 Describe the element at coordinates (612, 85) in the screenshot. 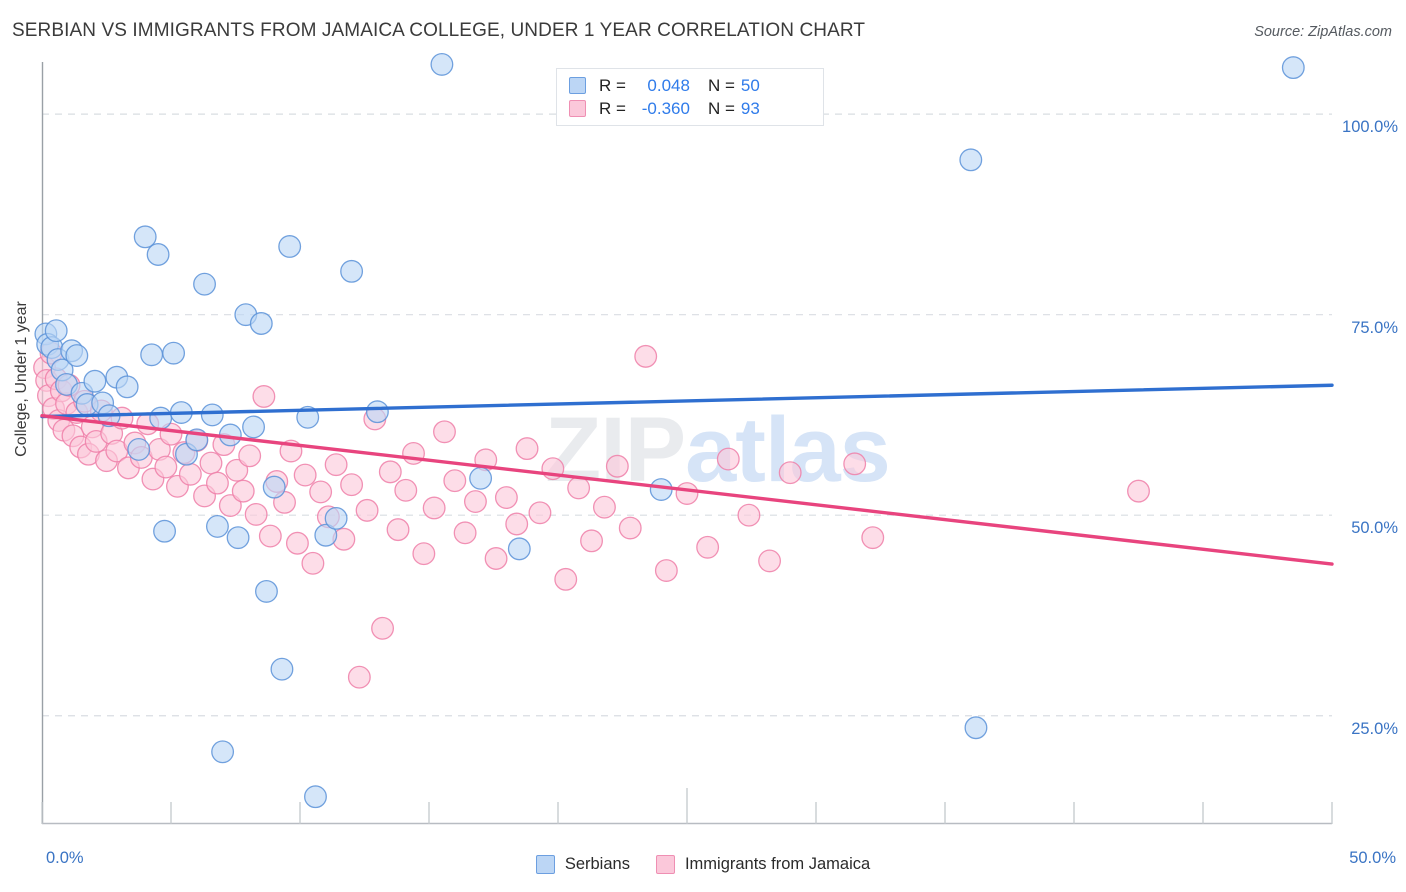

I see `stats-r-label-serbians: R =` at that location.